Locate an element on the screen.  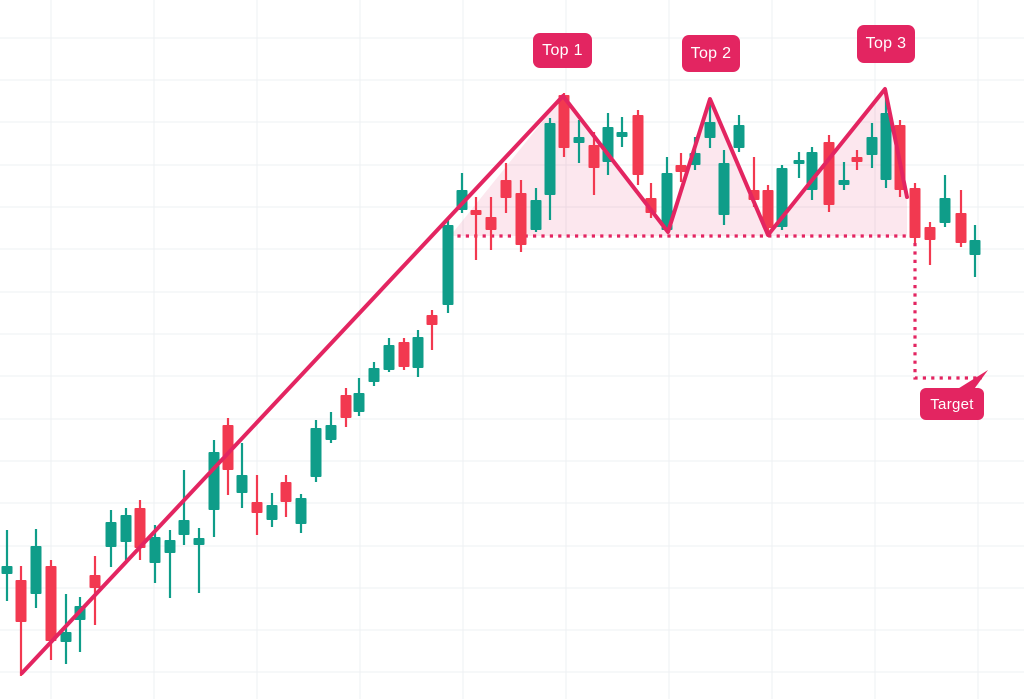
top2-badge: Top 2 is located at coordinates (711, 53).